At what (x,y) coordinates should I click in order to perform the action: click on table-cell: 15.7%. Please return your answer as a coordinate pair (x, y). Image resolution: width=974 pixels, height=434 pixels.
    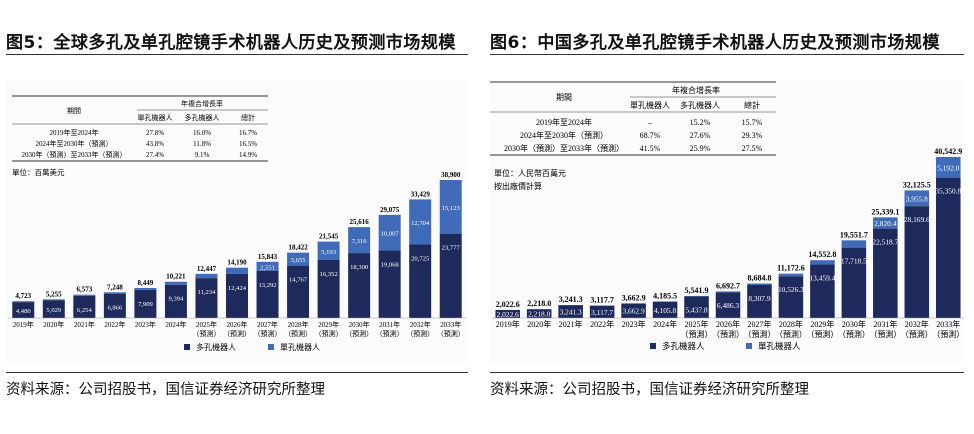
    Looking at the image, I should click on (752, 122).